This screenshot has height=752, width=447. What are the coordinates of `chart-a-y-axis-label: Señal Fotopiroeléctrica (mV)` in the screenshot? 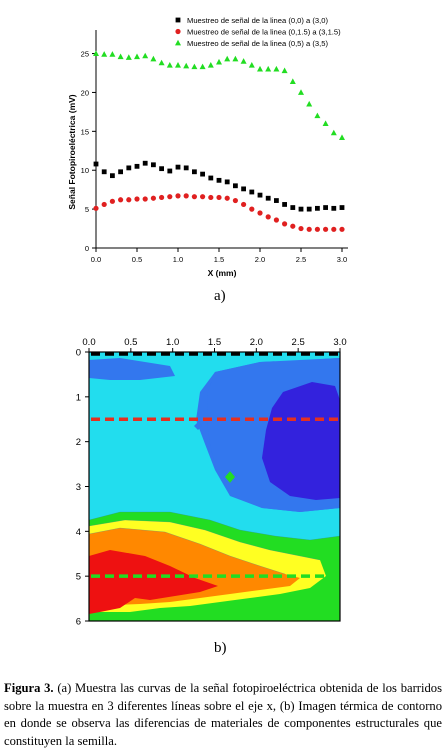 It's located at (72, 151).